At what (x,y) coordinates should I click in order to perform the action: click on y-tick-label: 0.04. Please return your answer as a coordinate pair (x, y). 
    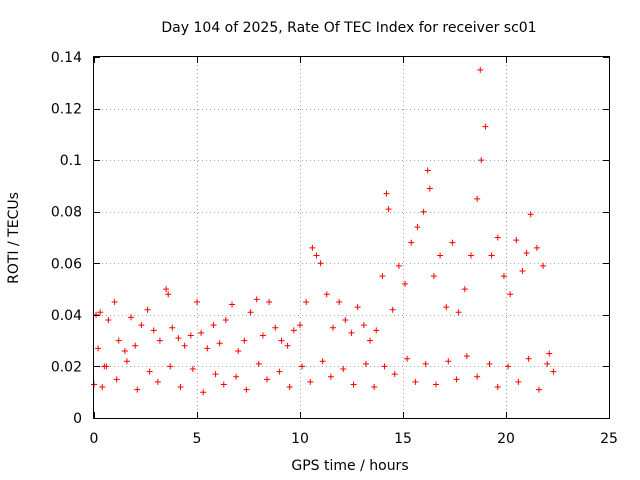
    Looking at the image, I should click on (66, 316).